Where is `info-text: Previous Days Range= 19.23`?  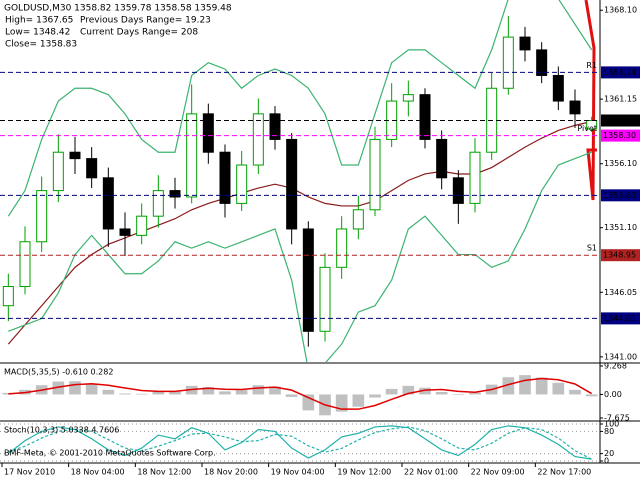 info-text: Previous Days Range= 19.23 is located at coordinates (145, 21).